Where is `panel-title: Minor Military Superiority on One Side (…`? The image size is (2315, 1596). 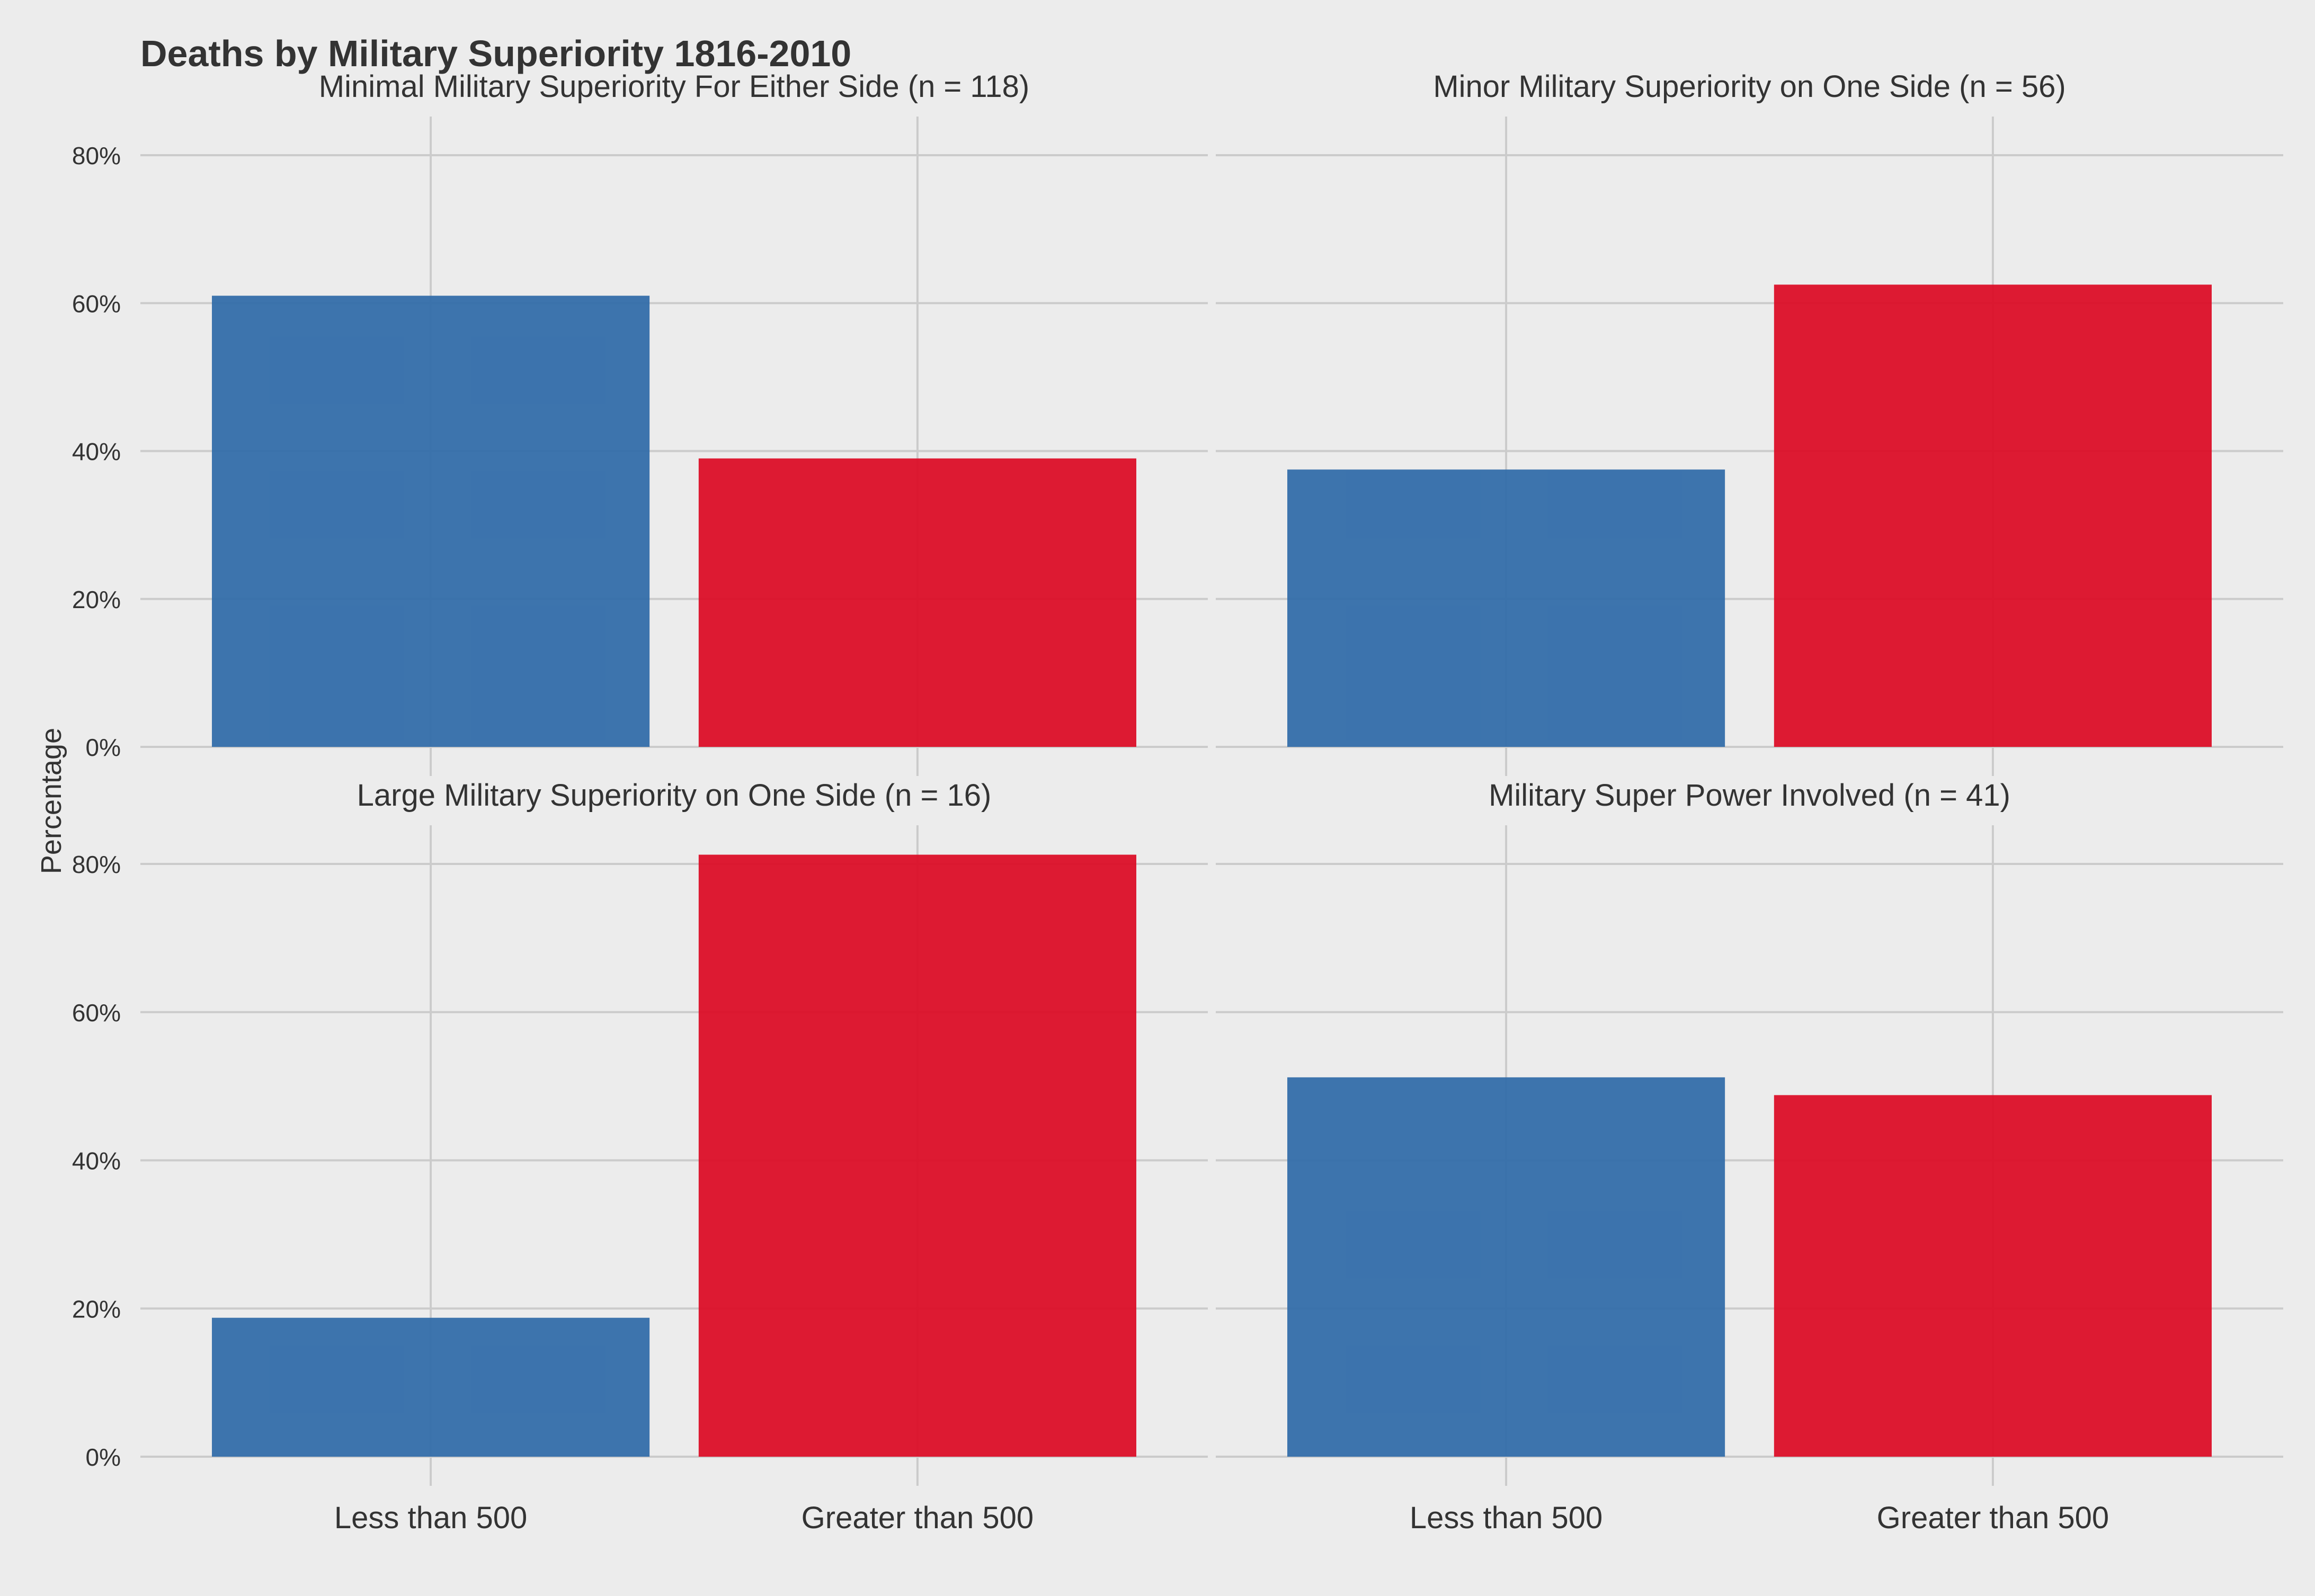 panel-title: Minor Military Superiority on One Side (… is located at coordinates (1749, 86).